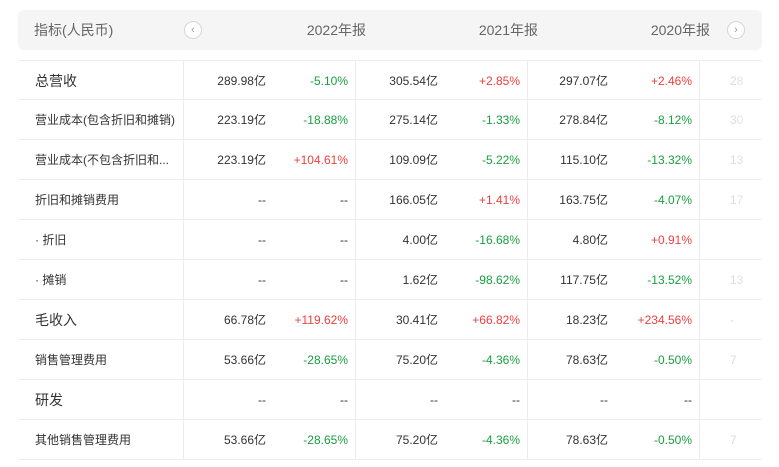  Describe the element at coordinates (497, 240) in the screenshot. I see `change-2021: -16.68%` at that location.